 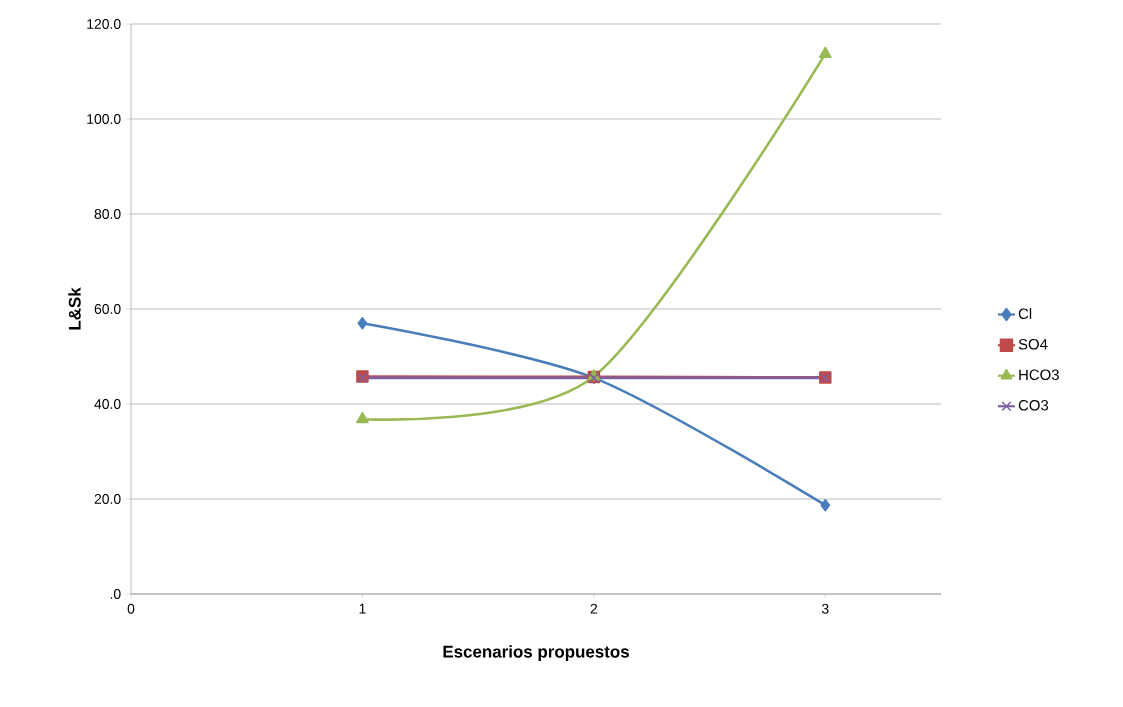 I want to click on y-tick-label: 20.0, so click(x=107, y=499).